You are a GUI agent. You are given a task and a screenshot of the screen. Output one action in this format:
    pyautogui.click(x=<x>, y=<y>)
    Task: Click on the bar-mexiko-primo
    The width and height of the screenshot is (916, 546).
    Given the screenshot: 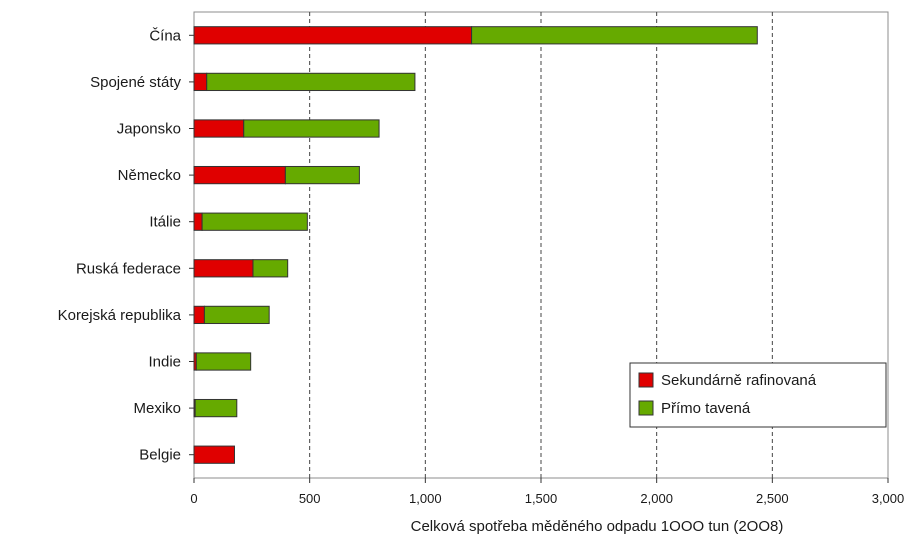 What is the action you would take?
    pyautogui.click(x=216, y=408)
    